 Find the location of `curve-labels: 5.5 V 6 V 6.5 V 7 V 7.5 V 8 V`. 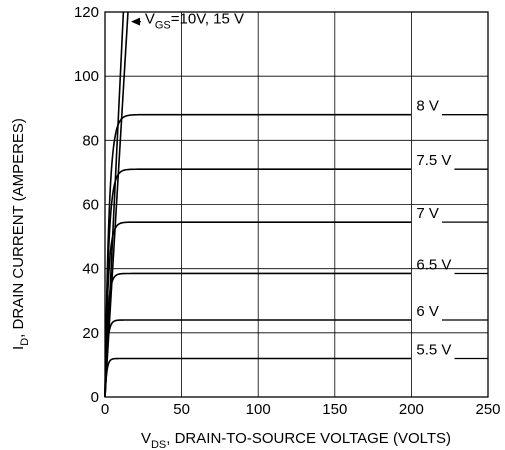

curve-labels: 5.5 V 6 V 6.5 V 7 V 7.5 V 8 V is located at coordinates (452, 229).